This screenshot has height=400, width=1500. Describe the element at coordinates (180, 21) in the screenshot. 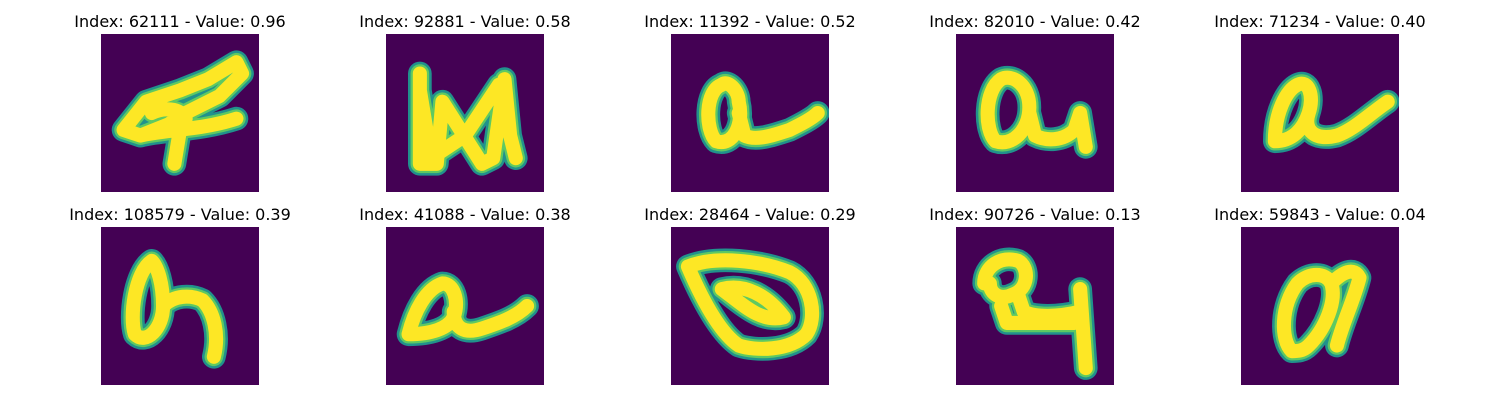

I see `panel-title: Index: 62111 - Value: 0.96` at that location.